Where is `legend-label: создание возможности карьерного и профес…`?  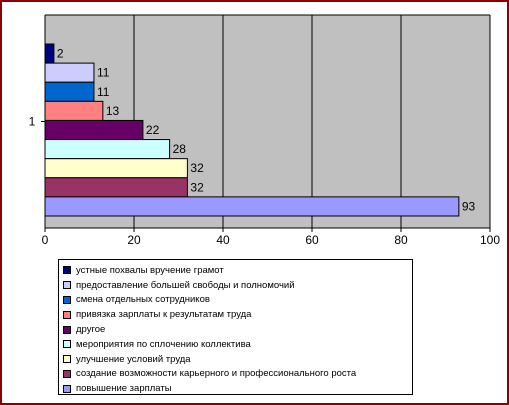
legend-label: создание возможности карьерного и профес… is located at coordinates (216, 374).